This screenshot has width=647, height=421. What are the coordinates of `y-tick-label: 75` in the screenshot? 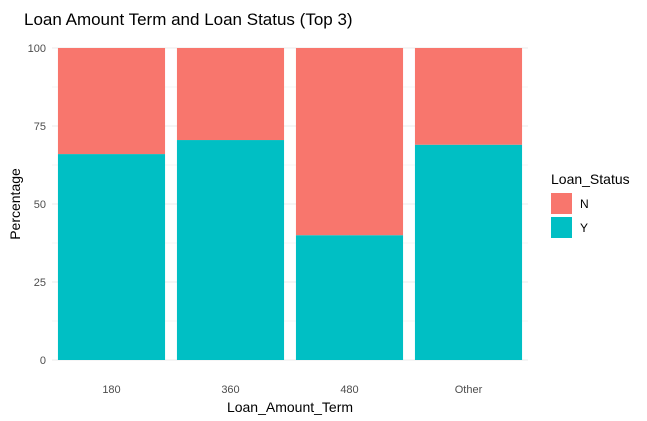 It's located at (40, 127).